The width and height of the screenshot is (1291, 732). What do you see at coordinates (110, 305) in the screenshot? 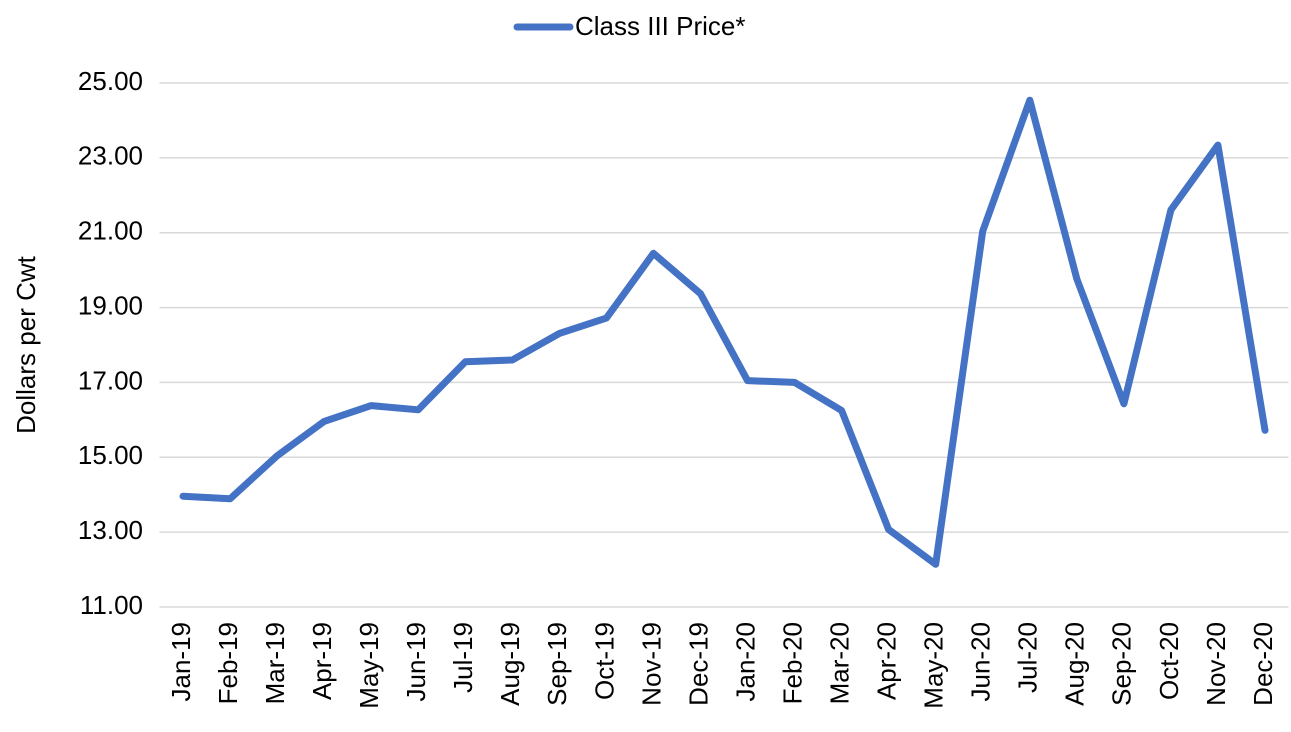
I see `y-tick-label: 19.00` at bounding box center [110, 305].